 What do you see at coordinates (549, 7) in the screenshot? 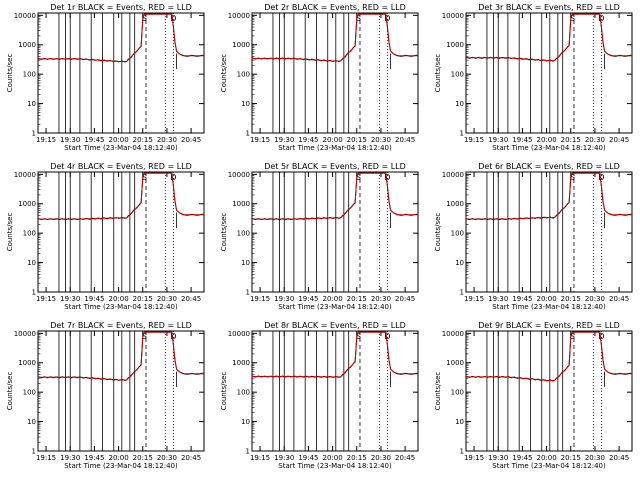
I see `panel-title: Det 3r BLACK = Events, RED = LLD` at bounding box center [549, 7].